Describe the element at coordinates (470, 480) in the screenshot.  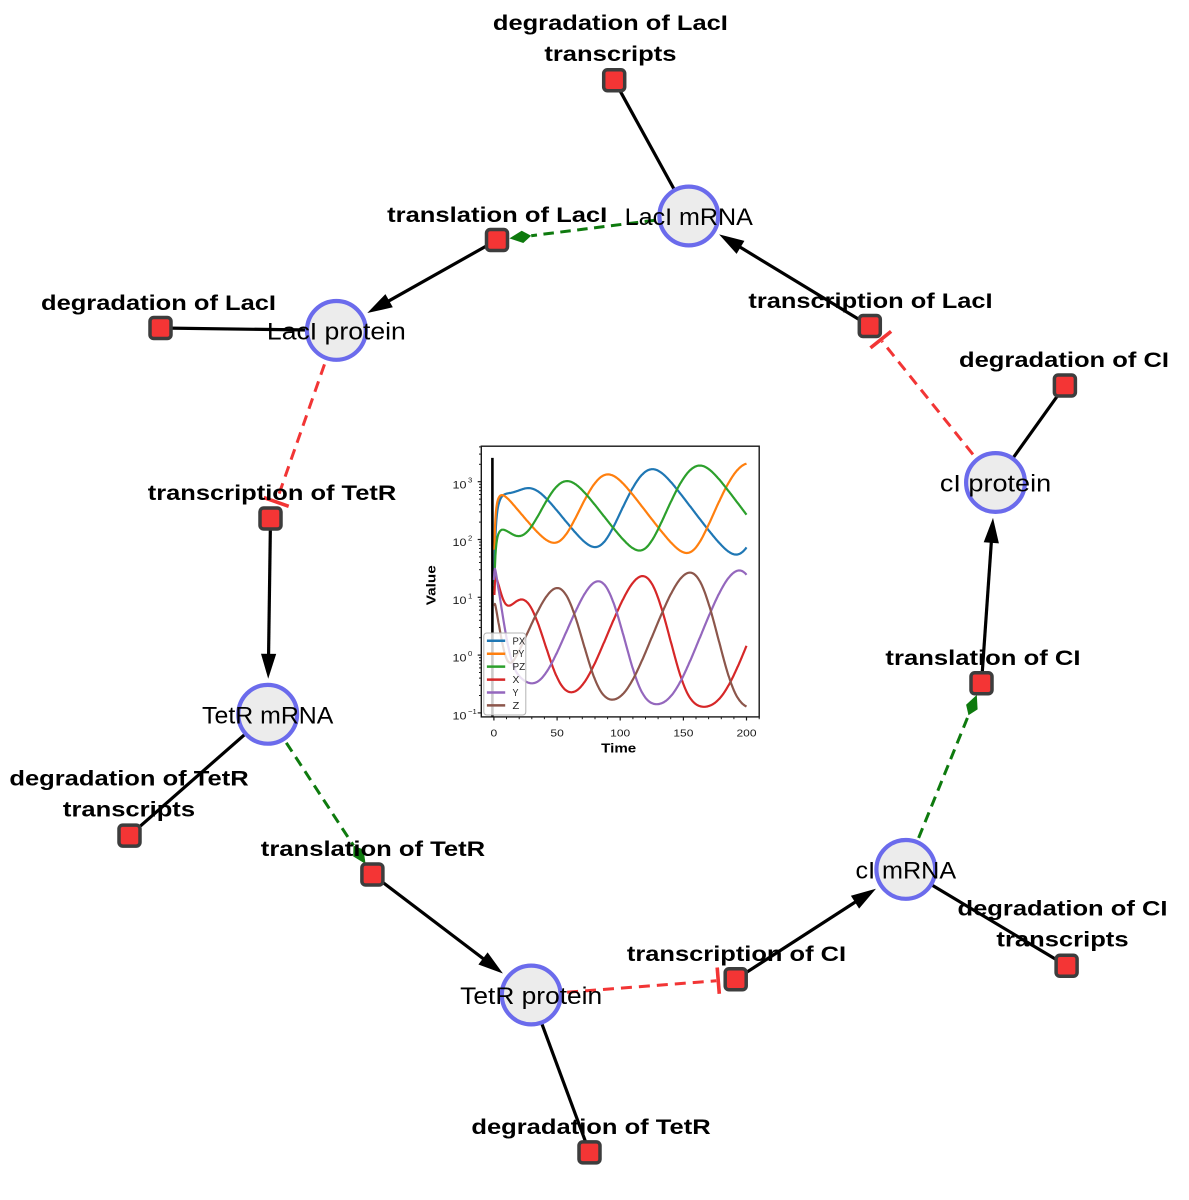
I see `svg-text: 3` at that location.